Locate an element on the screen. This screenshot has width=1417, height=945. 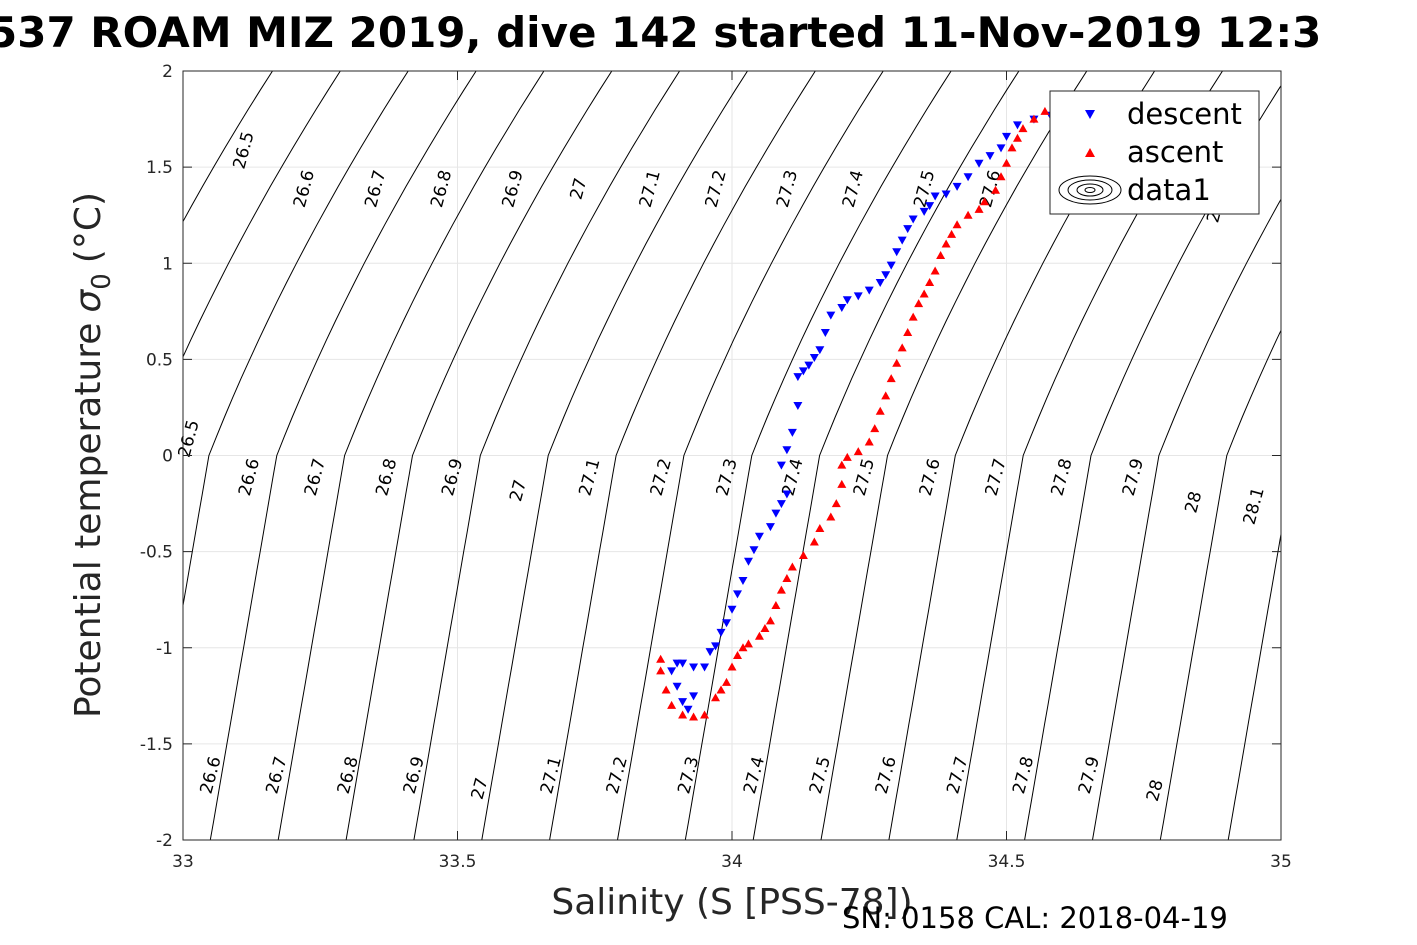
legend-data1-label: data1 is located at coordinates (1169, 190).